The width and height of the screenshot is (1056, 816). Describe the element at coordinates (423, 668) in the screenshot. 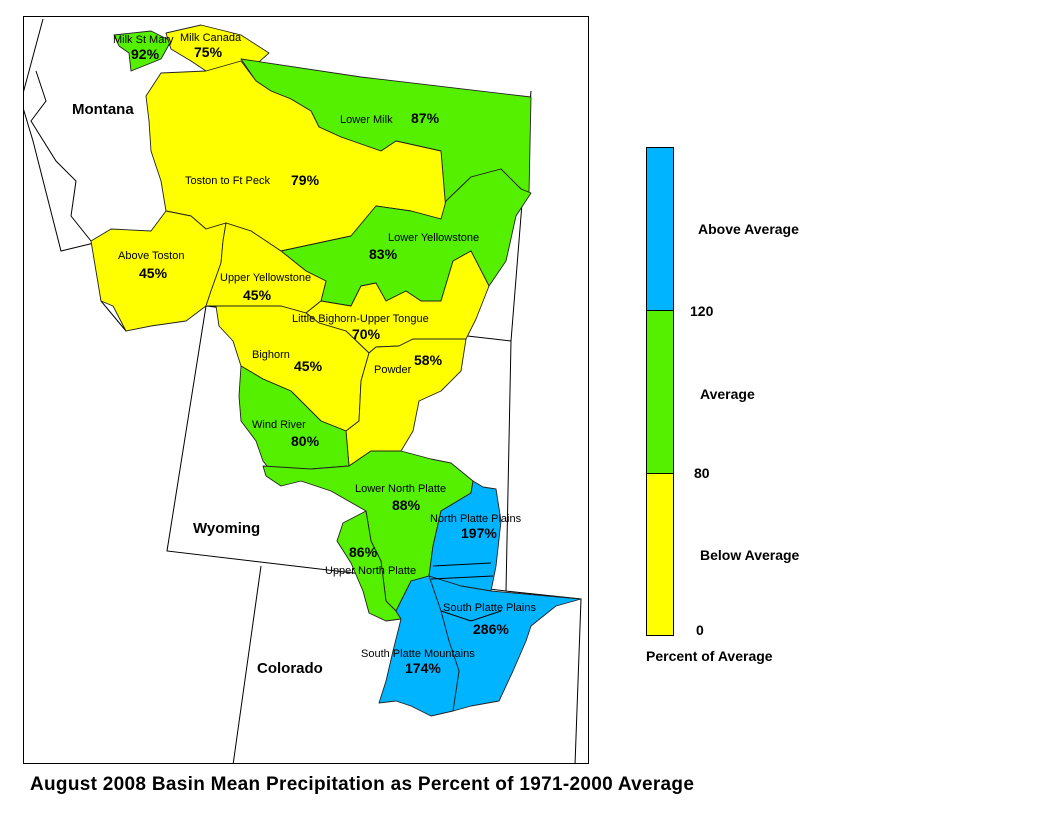

I see `basin-pct-south-platte-mountains: 174%` at that location.